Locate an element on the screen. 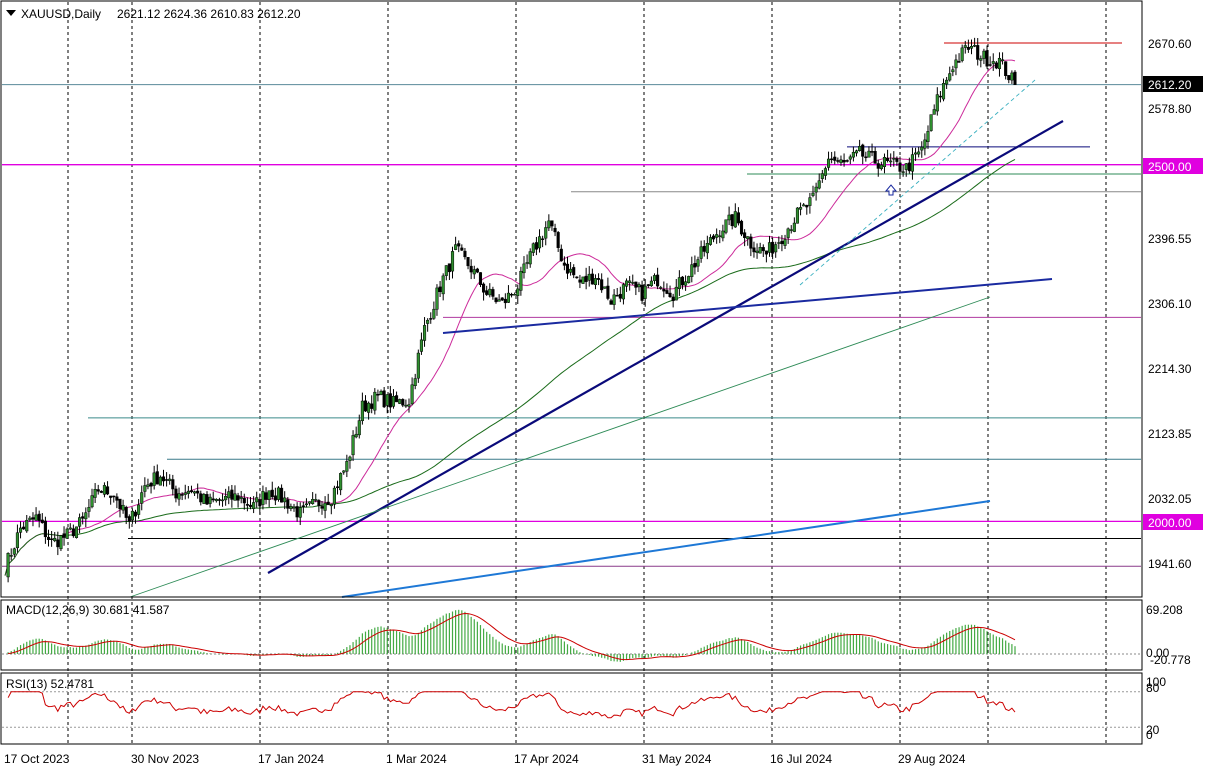 This screenshot has width=1214, height=771. macd-tick: -20.778 is located at coordinates (1170, 660).